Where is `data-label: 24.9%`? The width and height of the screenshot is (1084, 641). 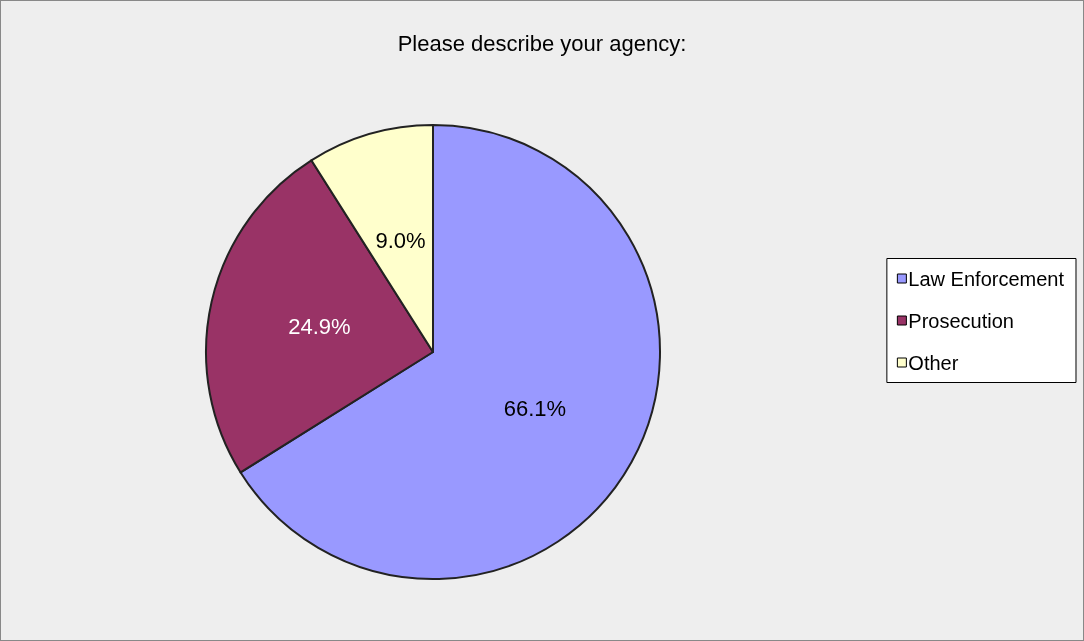
data-label: 24.9% is located at coordinates (319, 326).